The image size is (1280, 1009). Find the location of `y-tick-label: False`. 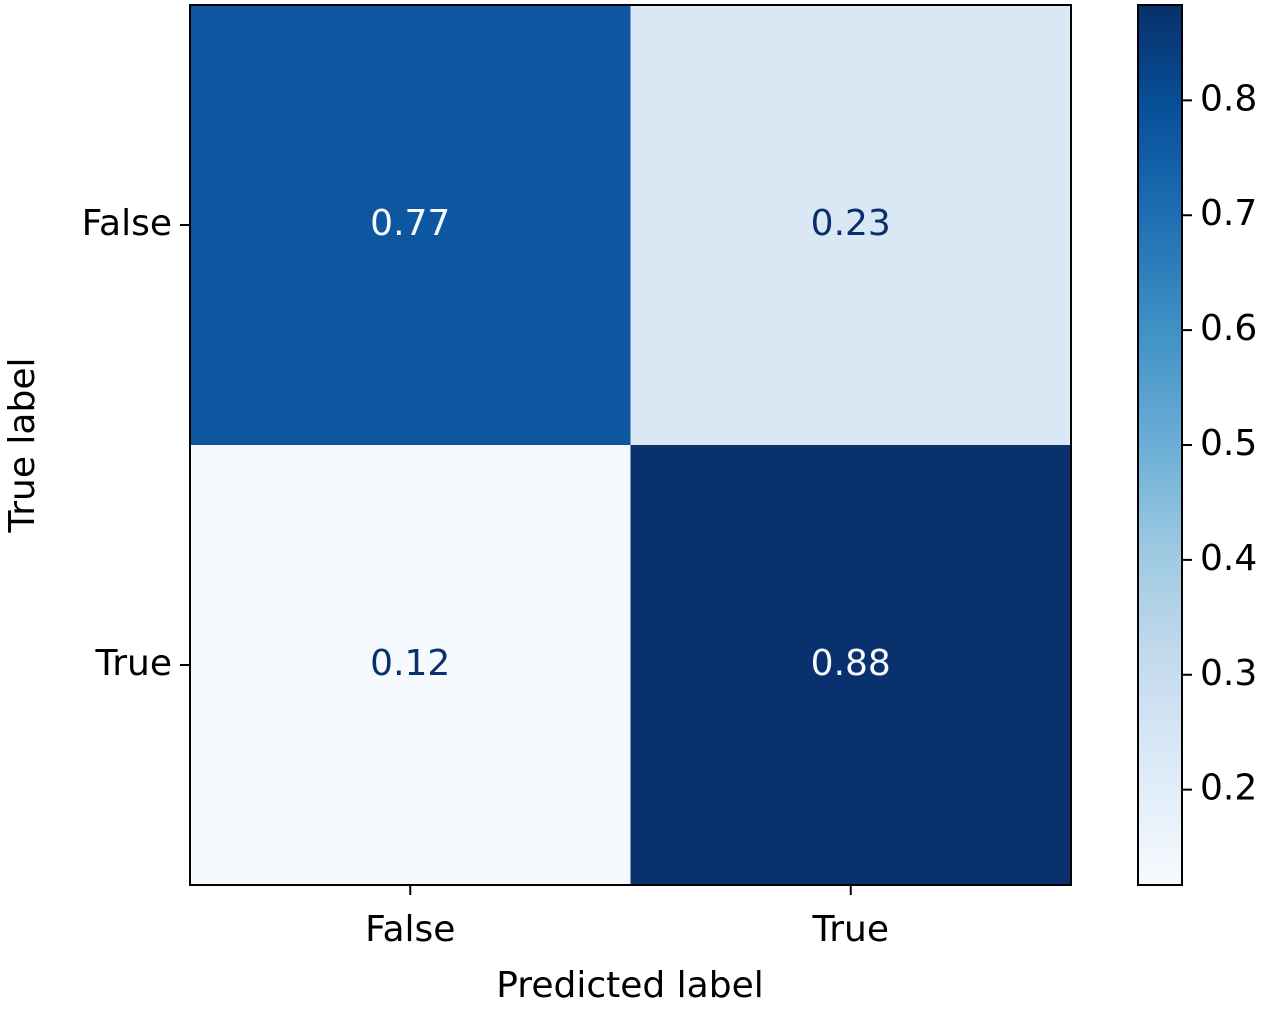

y-tick-label: False is located at coordinates (127, 223).